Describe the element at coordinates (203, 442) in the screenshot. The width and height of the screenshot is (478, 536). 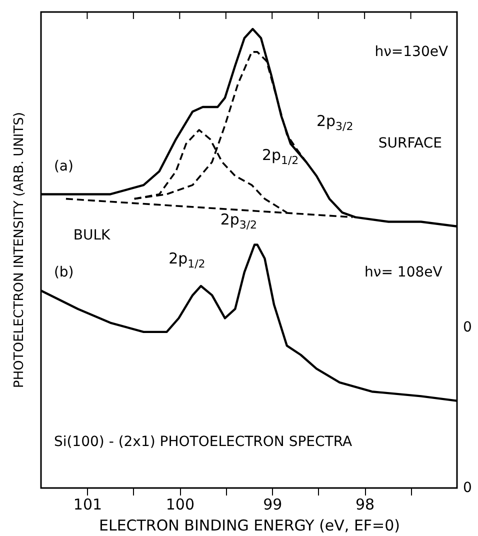
I see `annotation: Si(100) - (2x1) PHOTOELECTRON SPECTRA` at that location.